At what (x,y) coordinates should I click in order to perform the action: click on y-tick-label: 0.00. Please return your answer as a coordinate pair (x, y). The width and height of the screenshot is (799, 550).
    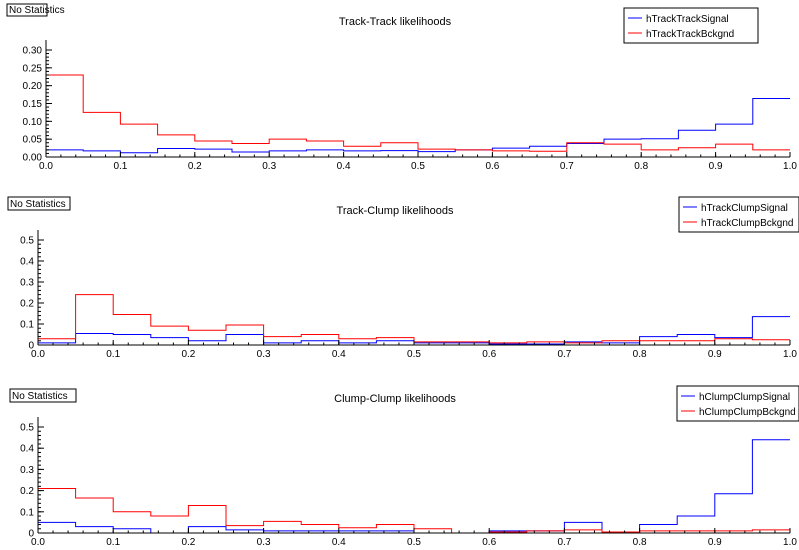
    Looking at the image, I should click on (33, 158).